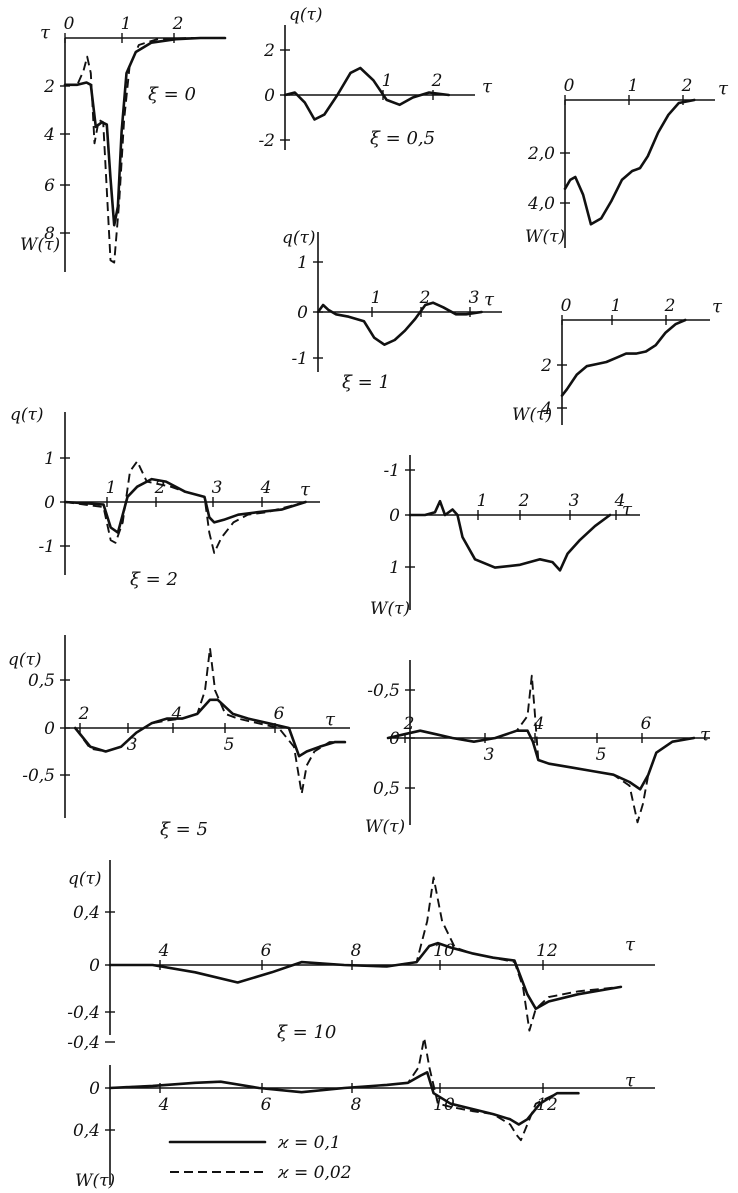  I want to click on x-tick-label: 12, so click(547, 1105).